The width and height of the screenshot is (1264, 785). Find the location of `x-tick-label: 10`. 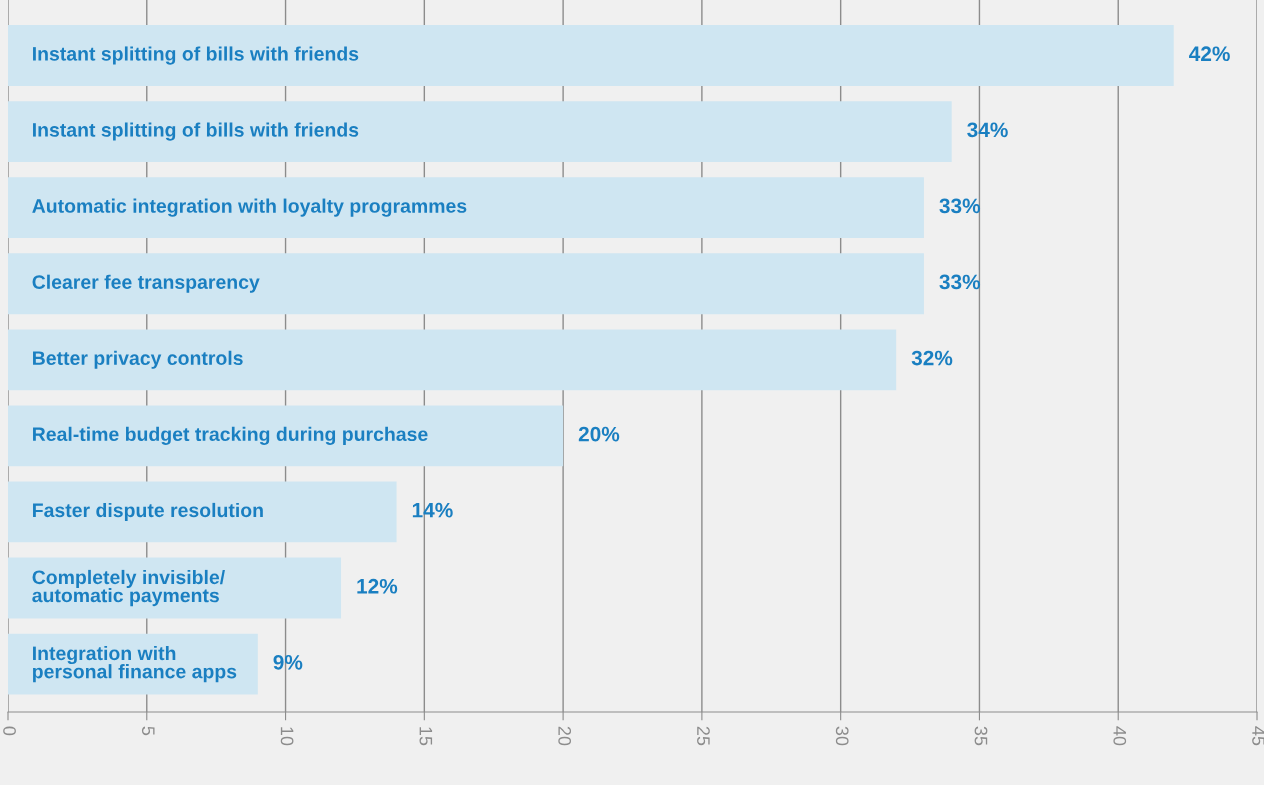

x-tick-label: 10 is located at coordinates (287, 736).